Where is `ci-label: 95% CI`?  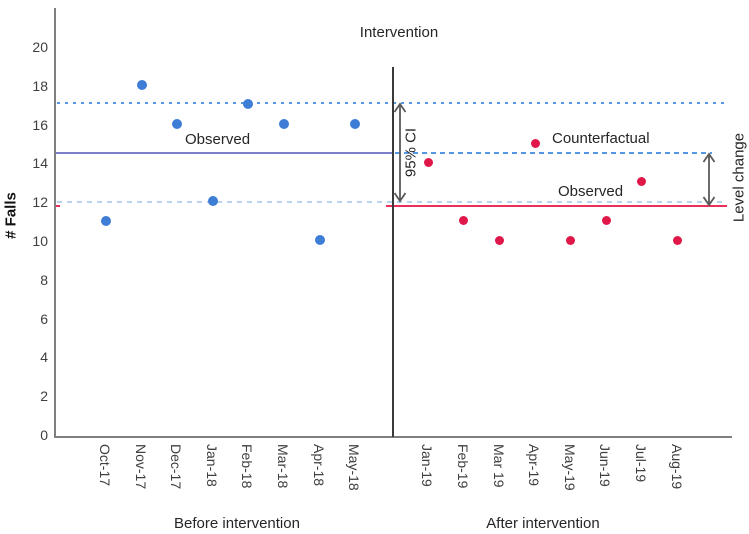 ci-label: 95% CI is located at coordinates (411, 152).